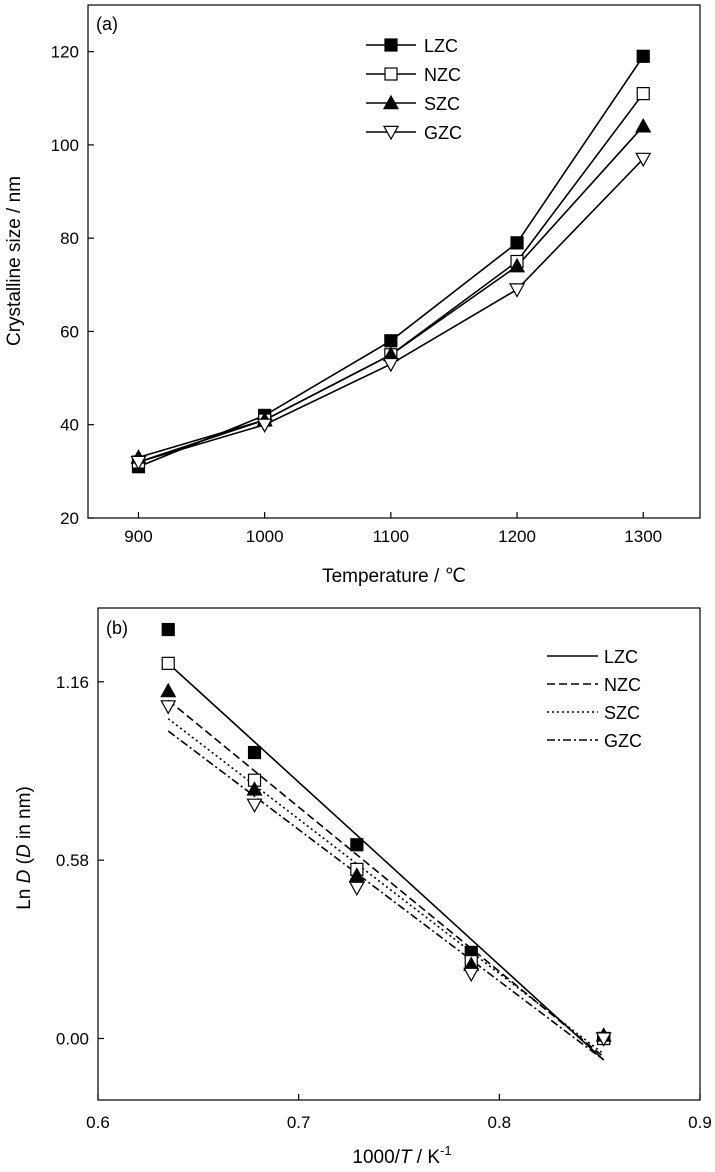 This screenshot has width=715, height=1172. I want to click on panel-b-xtick-label: 0.8, so click(500, 1122).